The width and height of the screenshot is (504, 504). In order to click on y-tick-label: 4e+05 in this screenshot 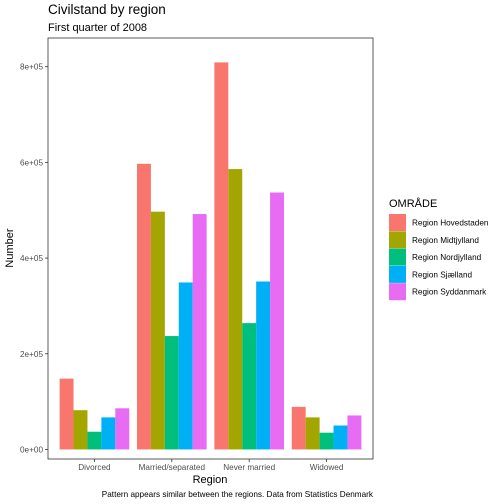, I will do `click(31, 258)`.